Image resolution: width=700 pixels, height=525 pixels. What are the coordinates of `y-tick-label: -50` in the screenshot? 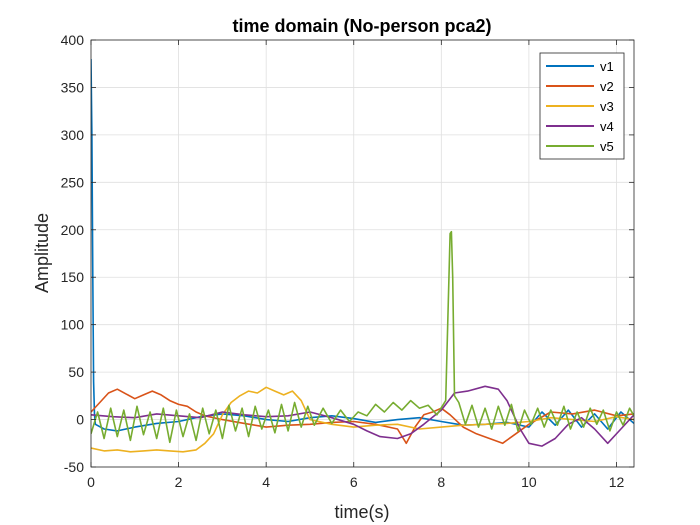 It's located at (74, 467).